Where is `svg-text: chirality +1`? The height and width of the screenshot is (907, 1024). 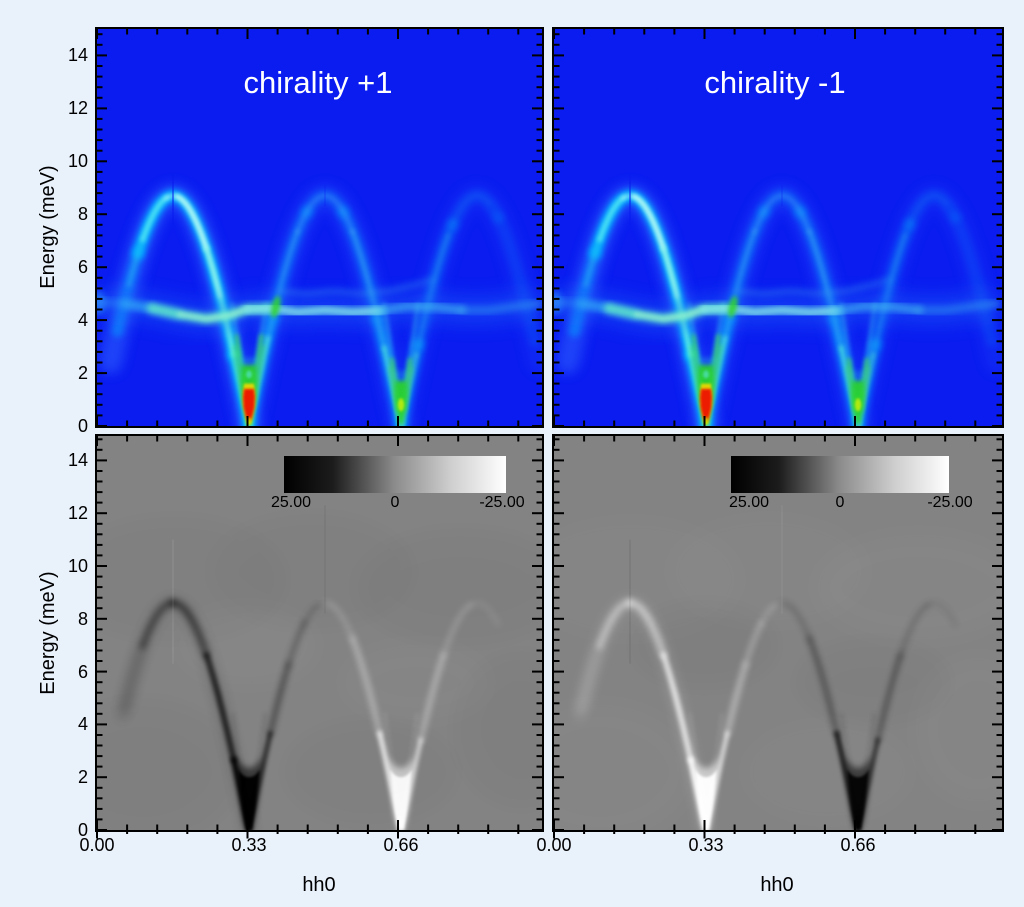 svg-text: chirality +1 is located at coordinates (317, 82).